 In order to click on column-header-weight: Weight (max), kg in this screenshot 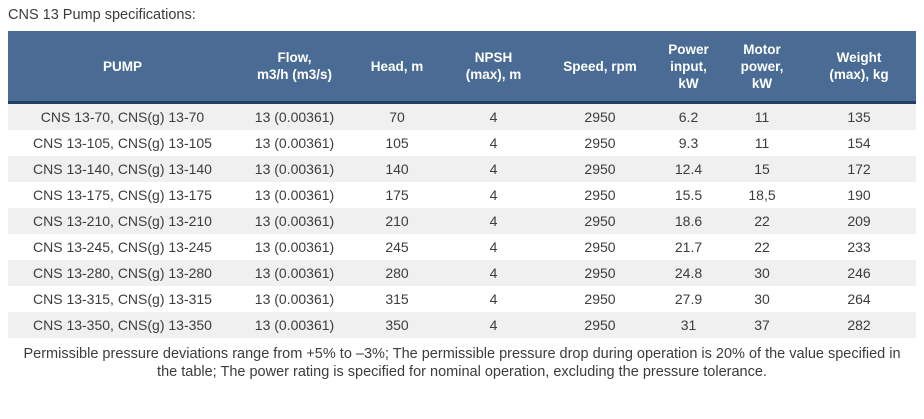, I will do `click(859, 67)`.